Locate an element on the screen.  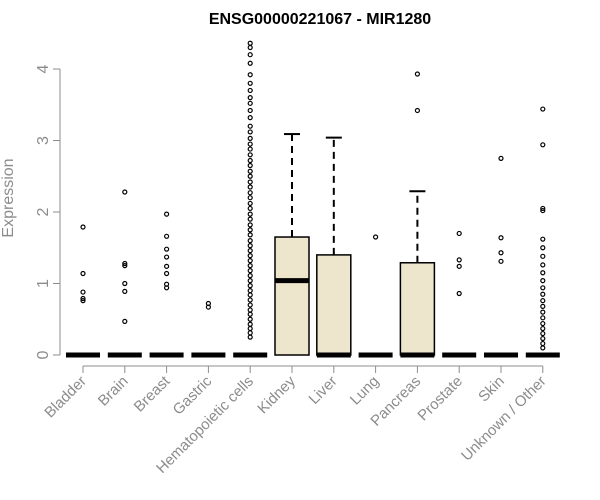
y-tick-label: 3 is located at coordinates (43, 140).